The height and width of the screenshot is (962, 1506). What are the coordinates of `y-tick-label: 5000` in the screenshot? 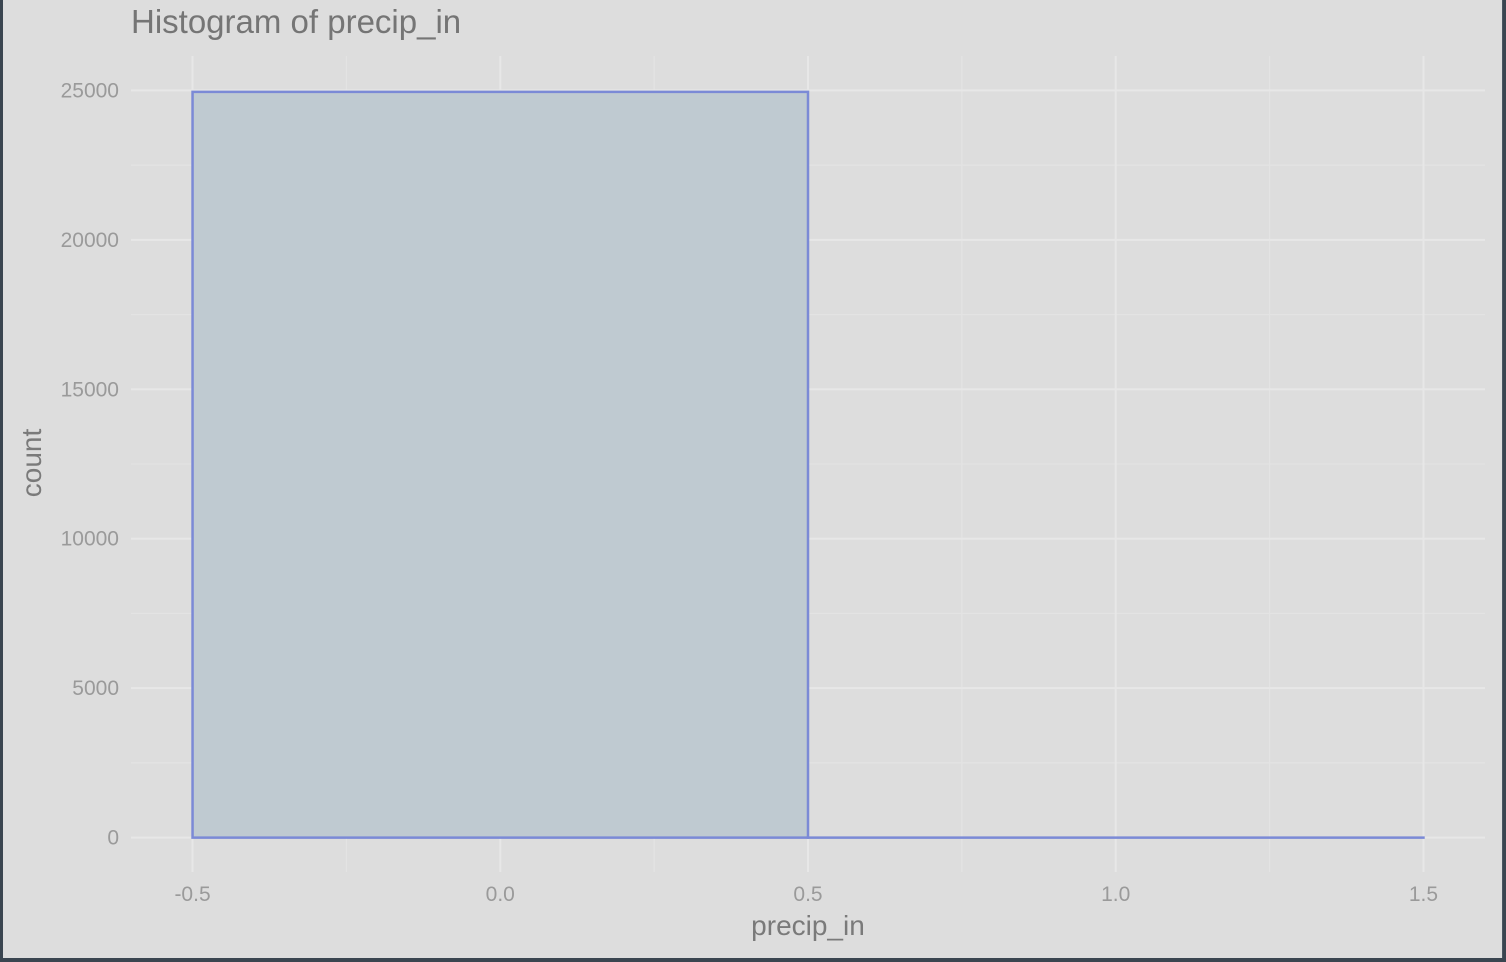 It's located at (95, 688).